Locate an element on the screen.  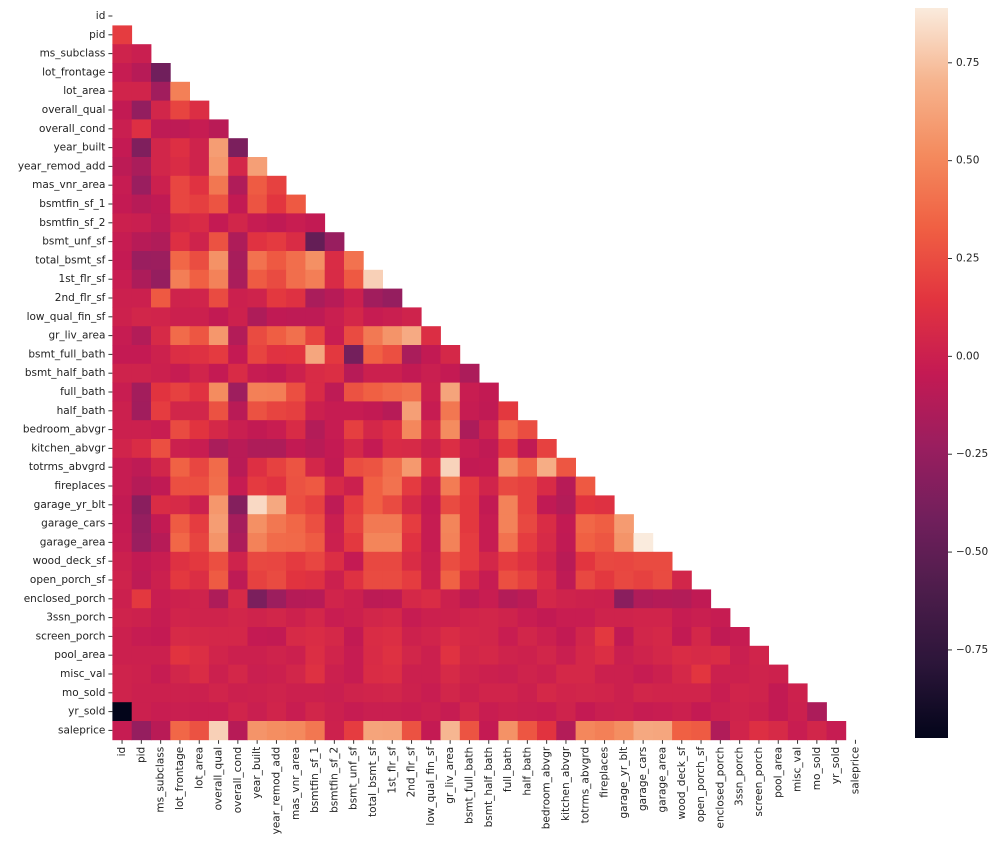
y-tick-label: id is located at coordinates (101, 16).